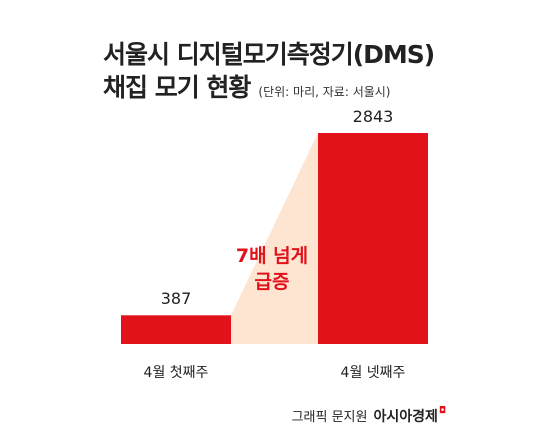  Describe the element at coordinates (369, 416) in the screenshot. I see `graphic-credit: 그래픽 문지원 아시아경제◘` at that location.